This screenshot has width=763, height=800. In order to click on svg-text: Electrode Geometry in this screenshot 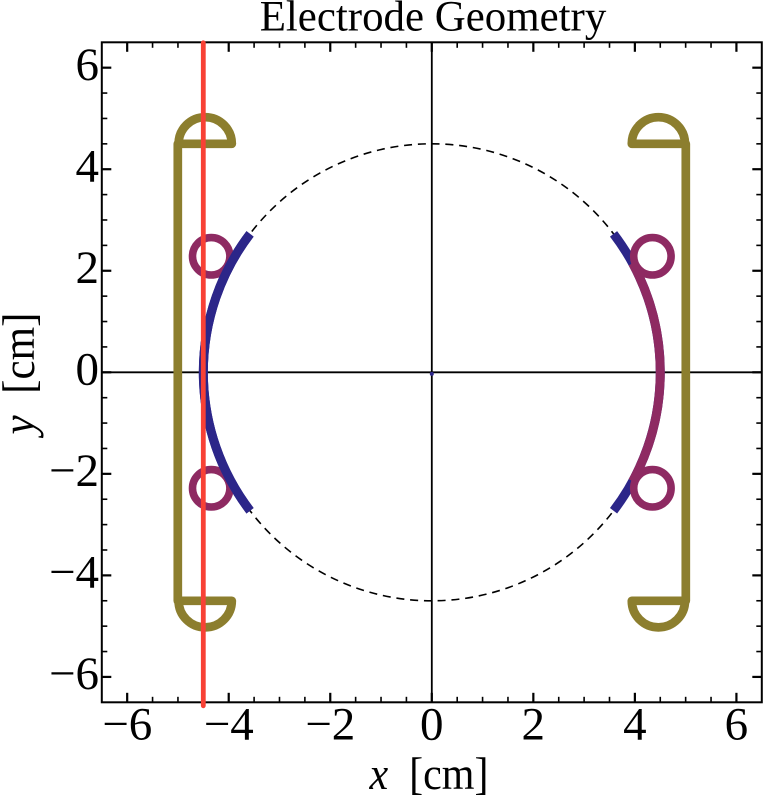, I will do `click(433, 20)`.